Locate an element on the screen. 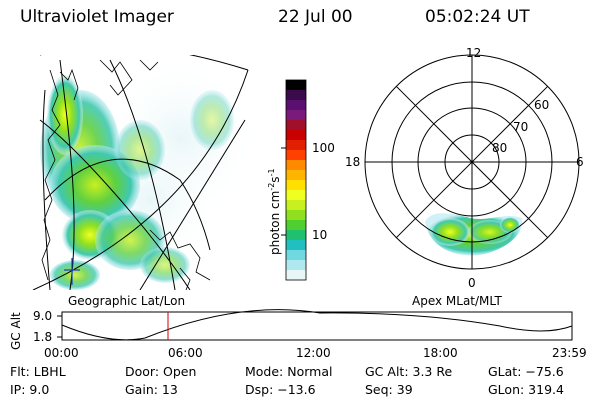 The image size is (600, 400). lat-label-60: 60 is located at coordinates (542, 105).